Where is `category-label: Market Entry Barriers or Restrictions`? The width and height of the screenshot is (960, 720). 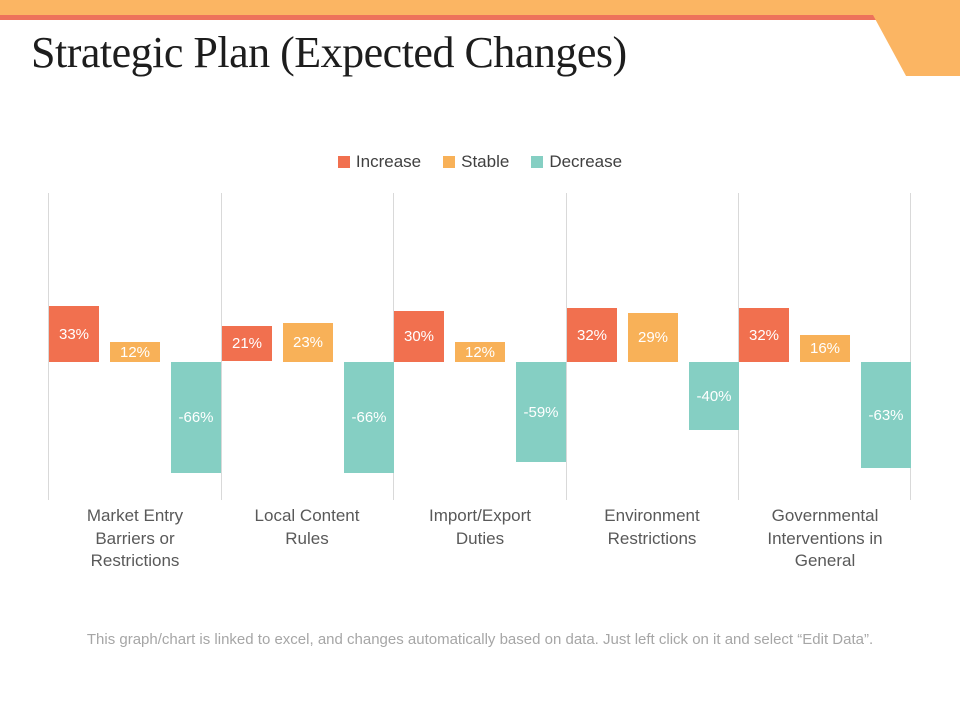
category-label: Market Entry Barriers or Restrictions is located at coordinates (135, 538).